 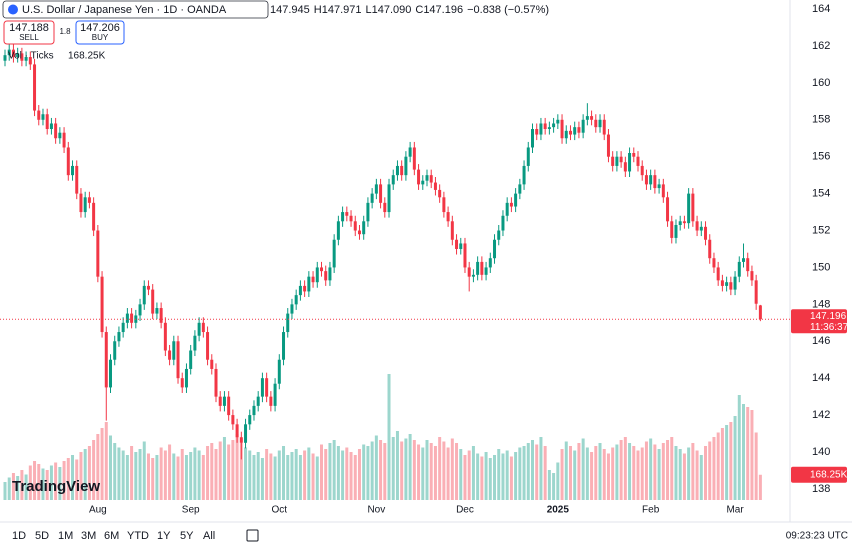 I want to click on timeframe-button: All, so click(x=209, y=536).